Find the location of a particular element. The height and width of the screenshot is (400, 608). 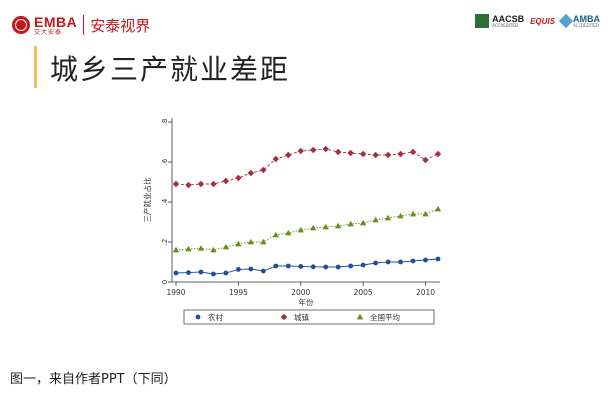

x-tick-label: 2010 is located at coordinates (425, 292).